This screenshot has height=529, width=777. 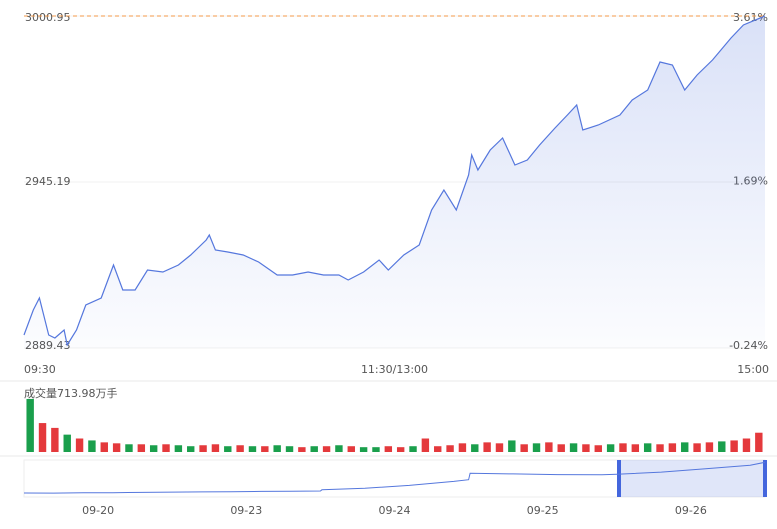 What do you see at coordinates (395, 510) in the screenshot?
I see `navigator-date-label: 09-24` at bounding box center [395, 510].